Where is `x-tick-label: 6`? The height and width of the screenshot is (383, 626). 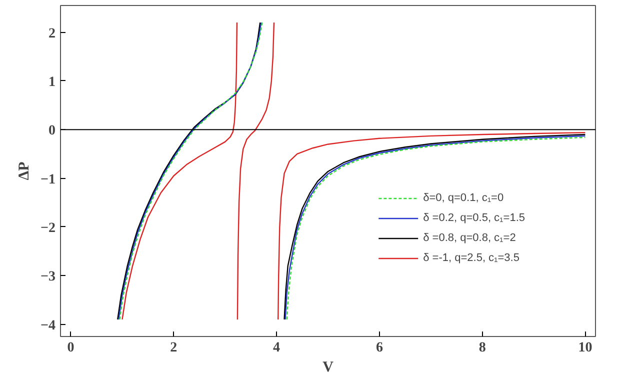
x-tick-label: 6 is located at coordinates (379, 348).